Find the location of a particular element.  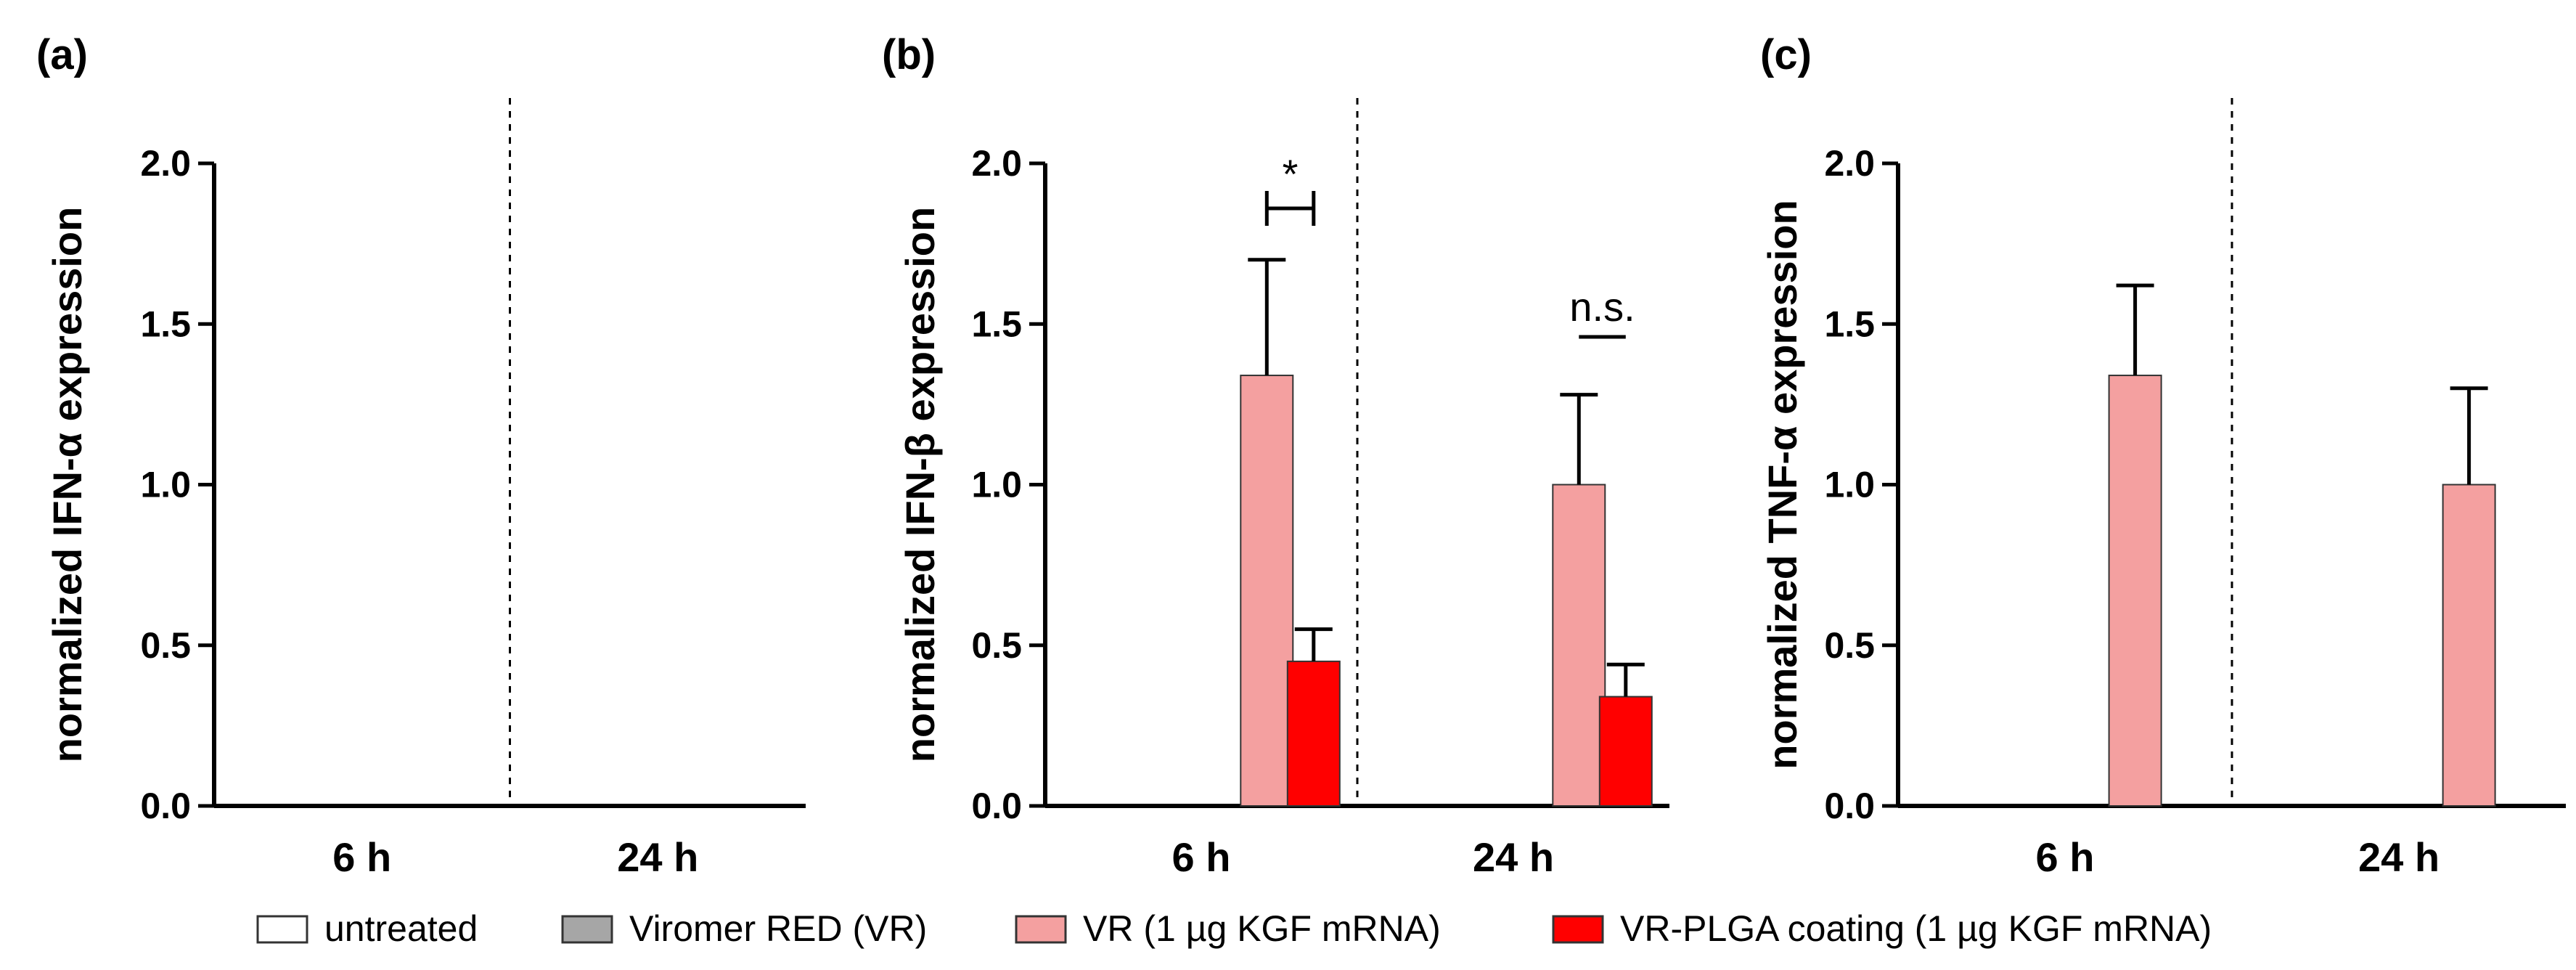

panel-label: (c) is located at coordinates (1786, 54).